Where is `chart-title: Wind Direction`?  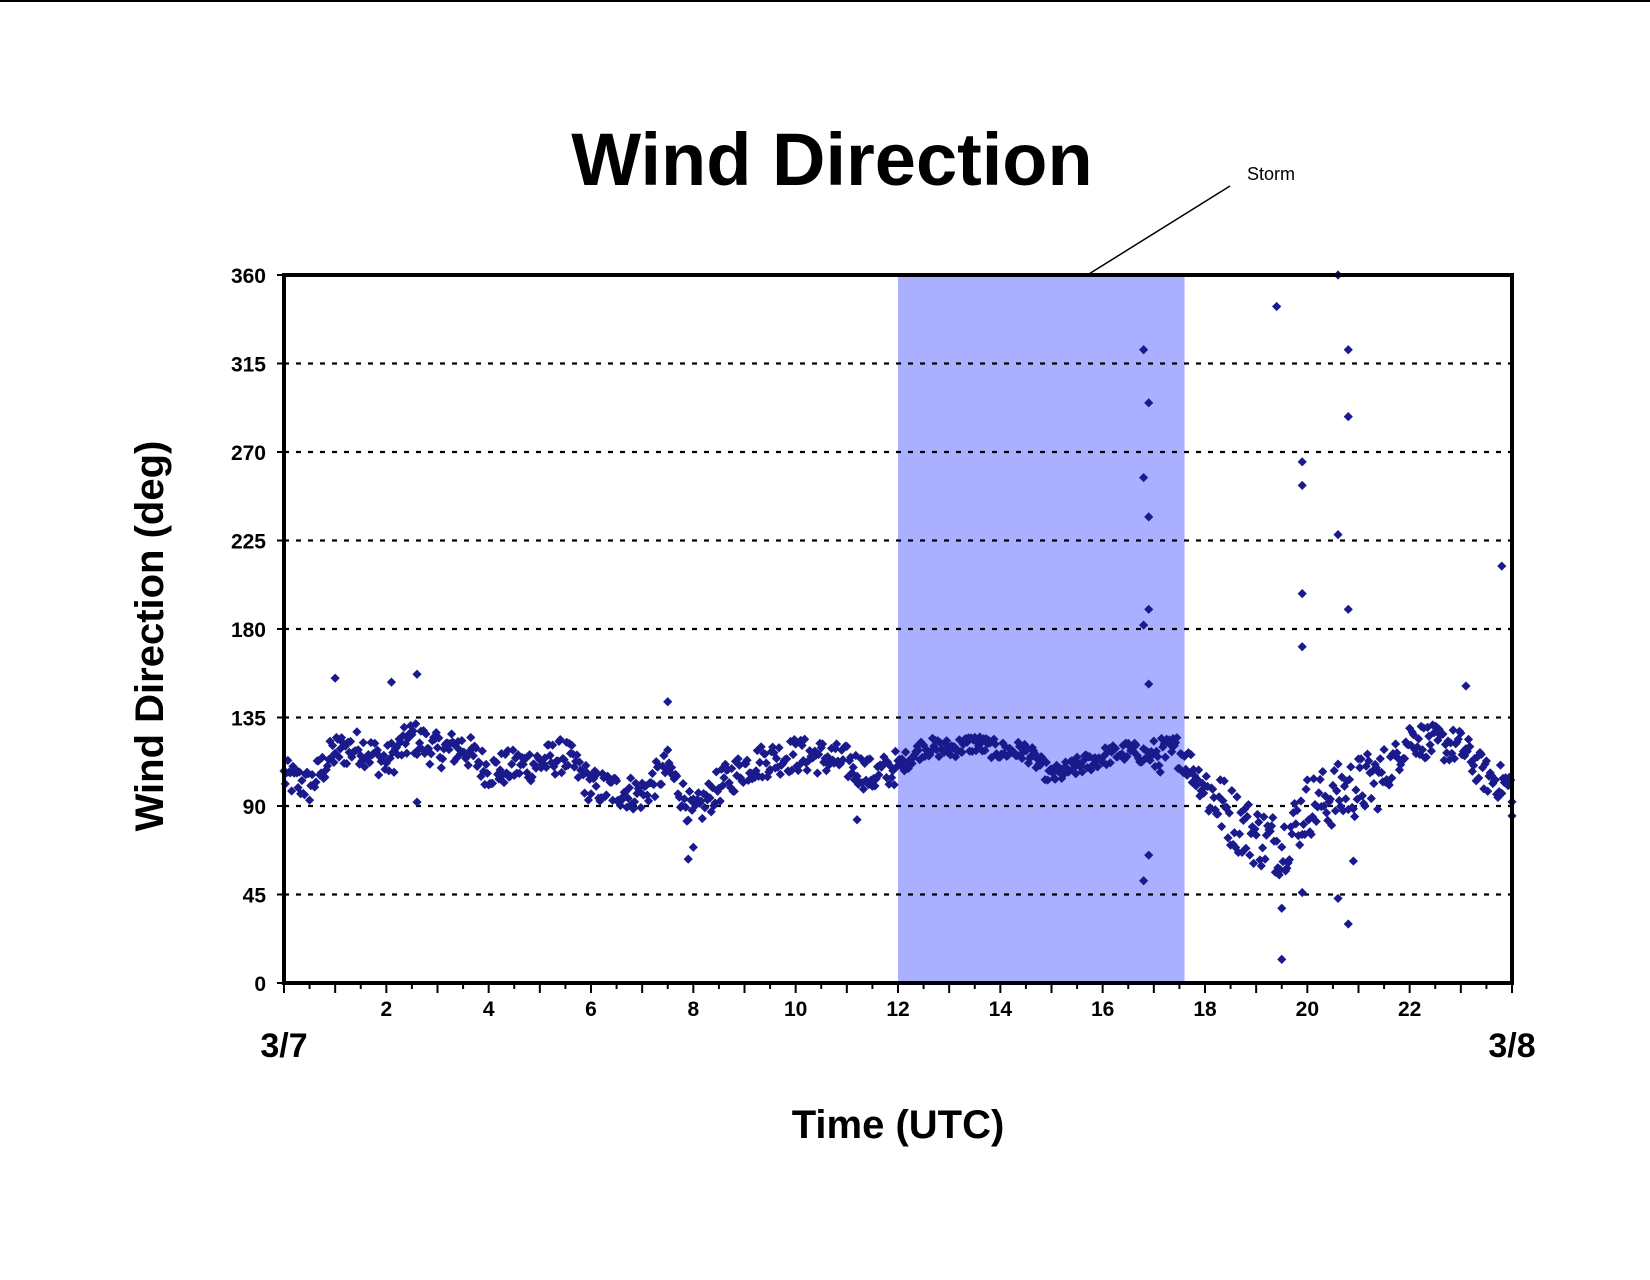 chart-title: Wind Direction is located at coordinates (831, 159).